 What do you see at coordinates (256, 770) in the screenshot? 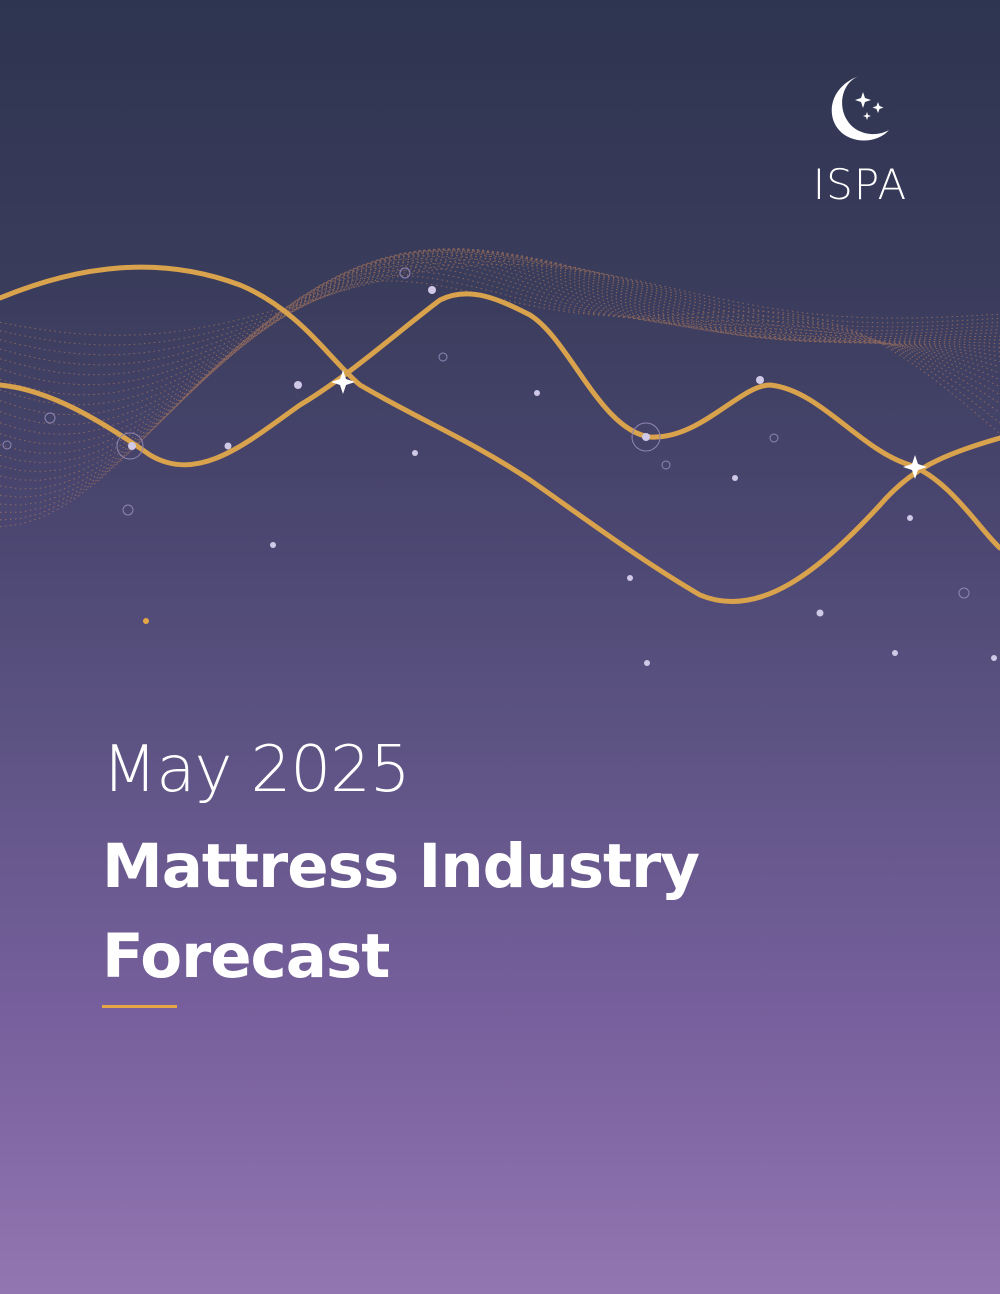
I see `report-date: May 2025` at bounding box center [256, 770].